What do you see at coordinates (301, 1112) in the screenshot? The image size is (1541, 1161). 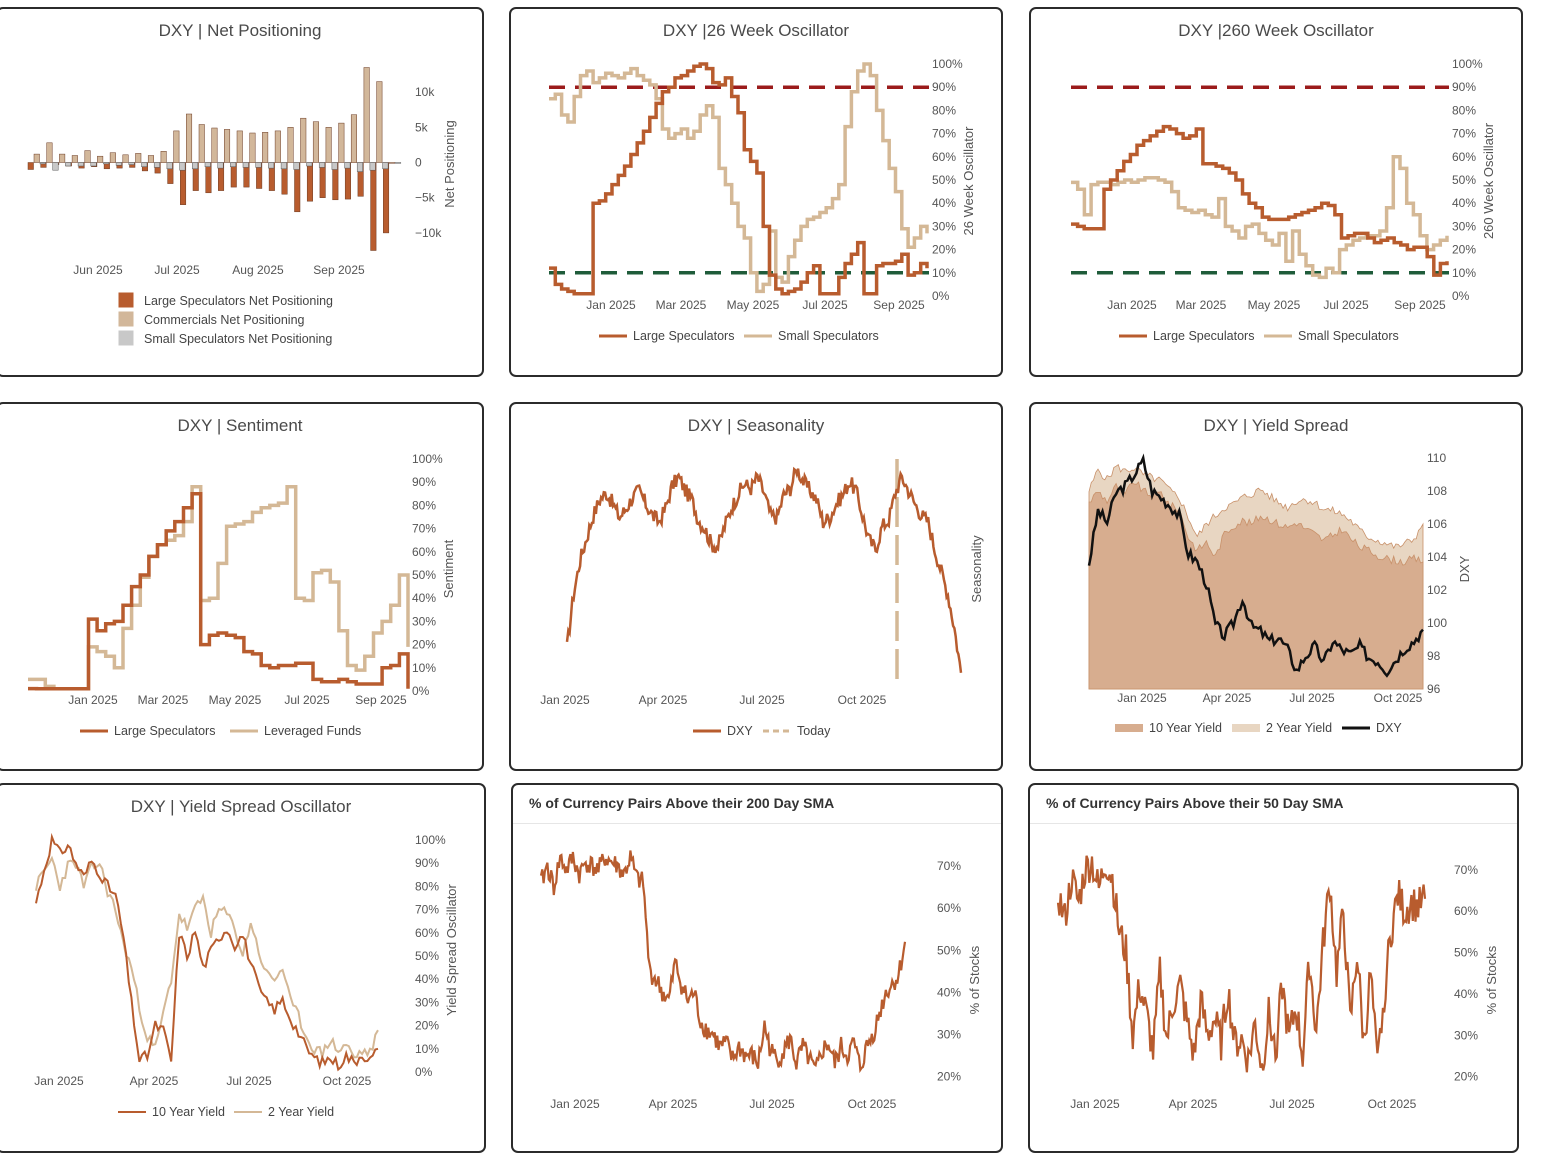 I see `legend-label: 2 Year Yield` at bounding box center [301, 1112].